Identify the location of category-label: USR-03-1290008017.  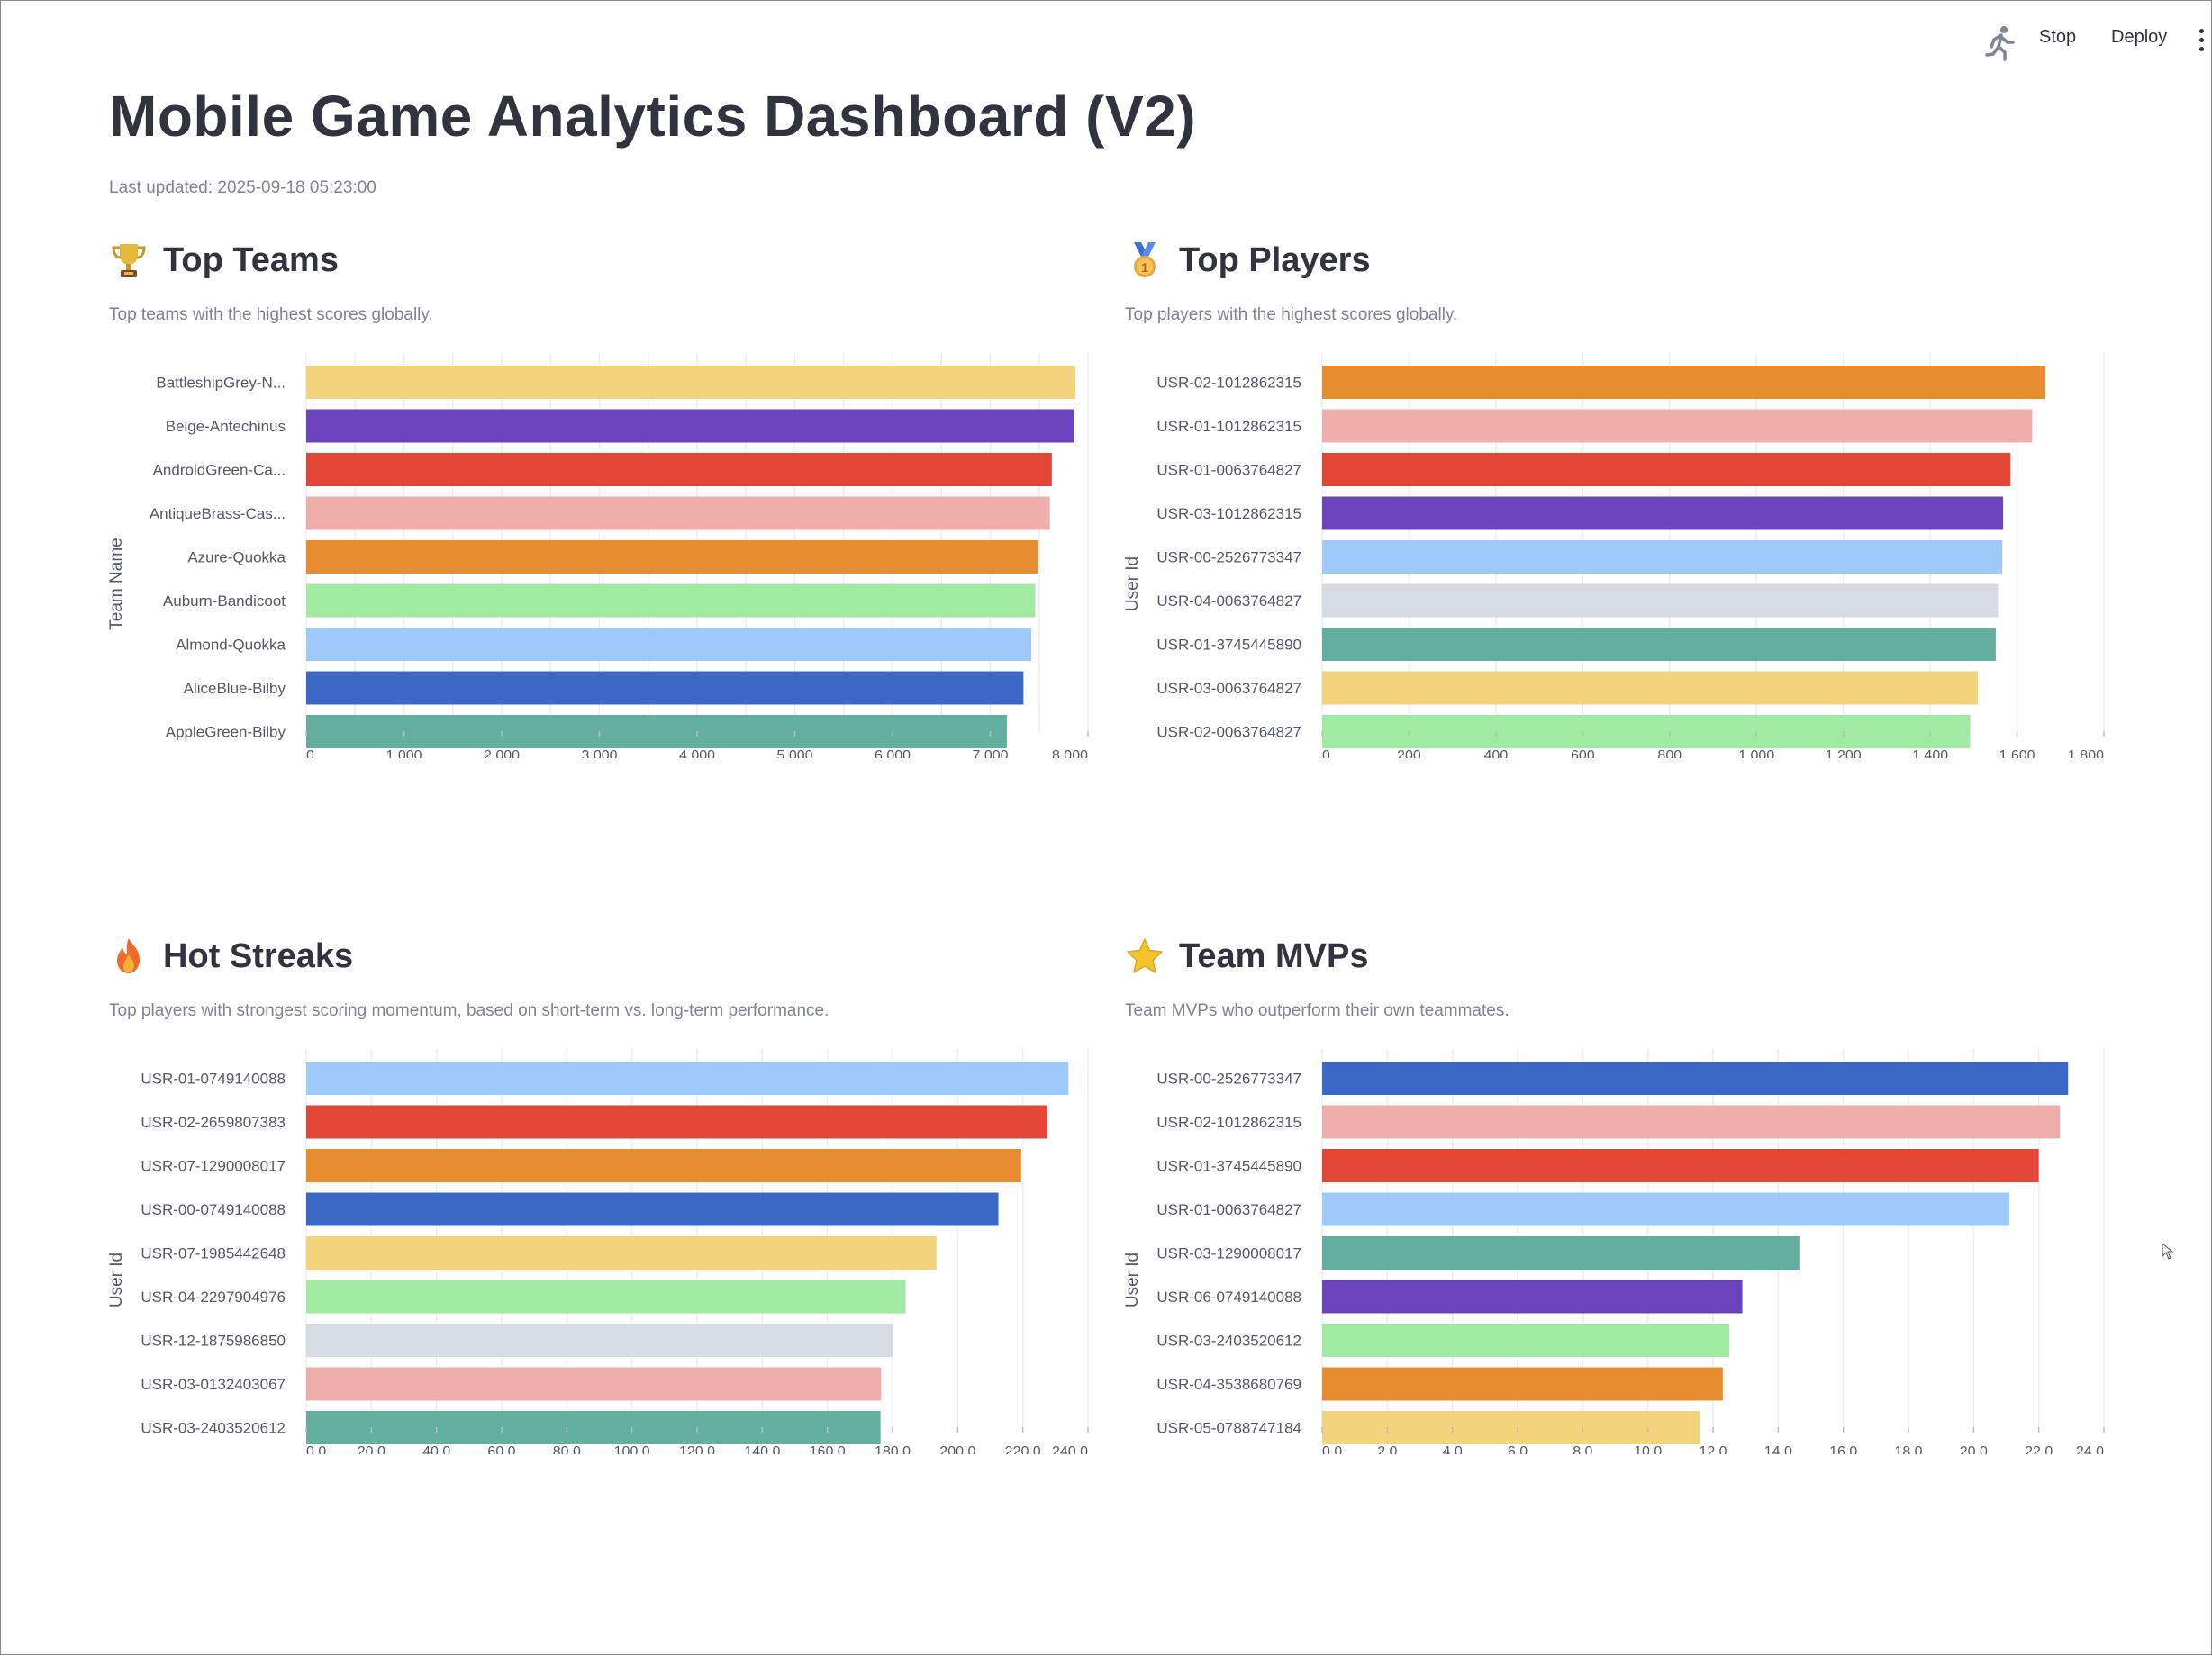
(1229, 1253).